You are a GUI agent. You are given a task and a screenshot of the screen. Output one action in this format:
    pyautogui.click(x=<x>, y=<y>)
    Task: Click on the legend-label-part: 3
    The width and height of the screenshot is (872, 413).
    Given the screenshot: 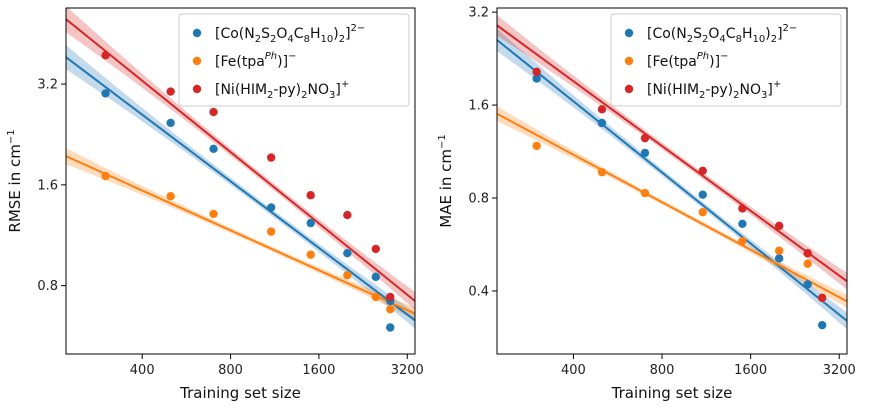 What is the action you would take?
    pyautogui.click(x=764, y=95)
    